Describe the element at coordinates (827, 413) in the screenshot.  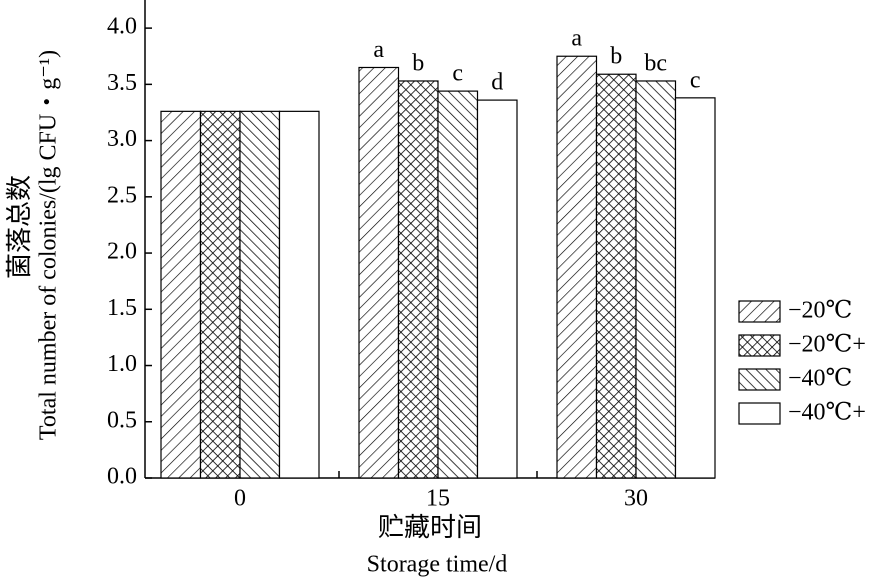
I see `legend-label: −40℃+` at that location.